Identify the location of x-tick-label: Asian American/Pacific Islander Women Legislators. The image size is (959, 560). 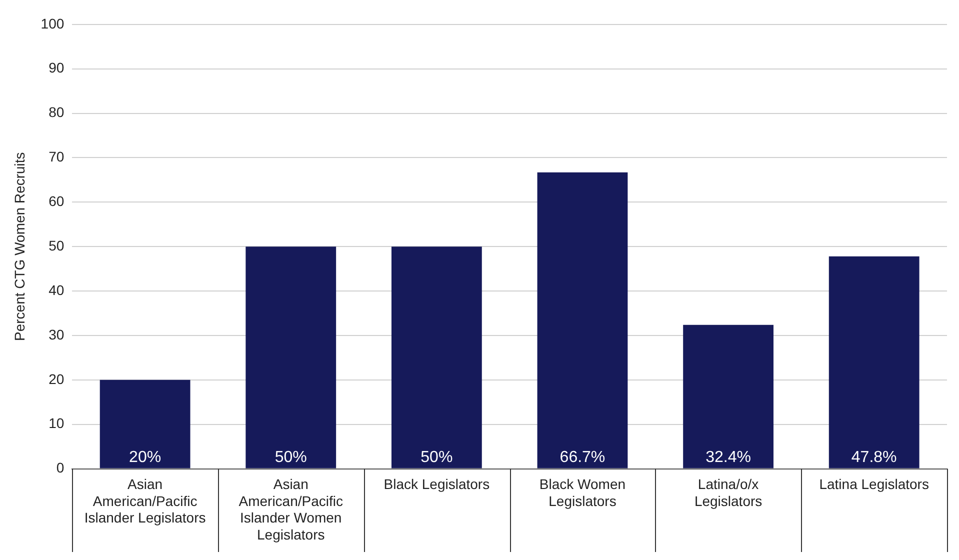
(290, 509).